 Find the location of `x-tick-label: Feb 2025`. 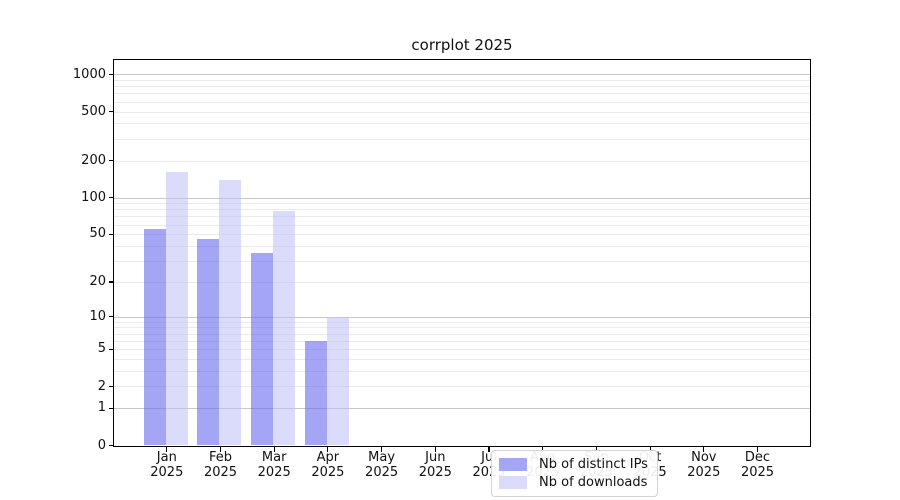

x-tick-label: Feb 2025 is located at coordinates (221, 465).